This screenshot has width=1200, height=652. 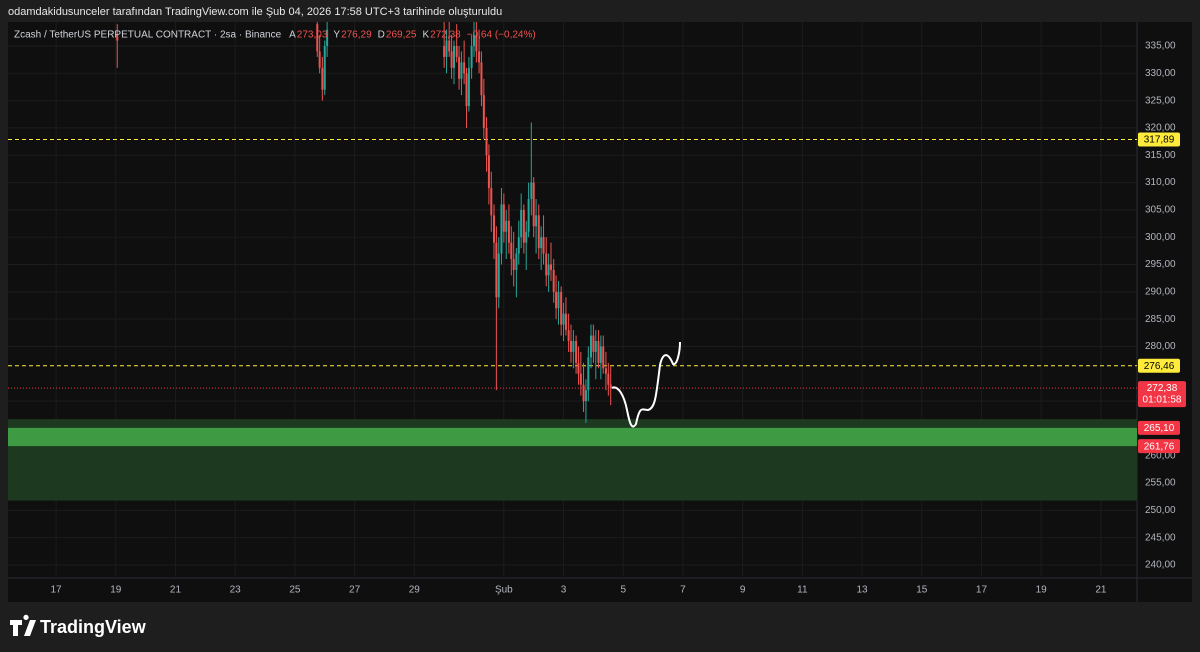 I want to click on y-tick-label: 310,00, so click(x=1160, y=182).